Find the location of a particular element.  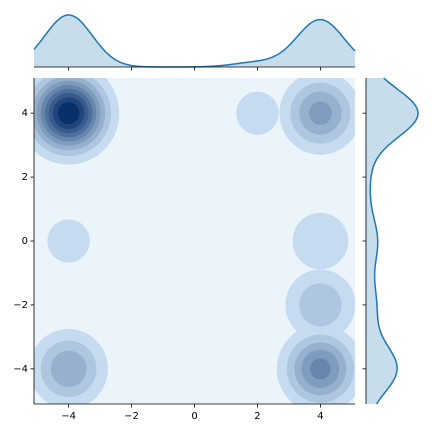

marginal-y-area is located at coordinates (392, 241).